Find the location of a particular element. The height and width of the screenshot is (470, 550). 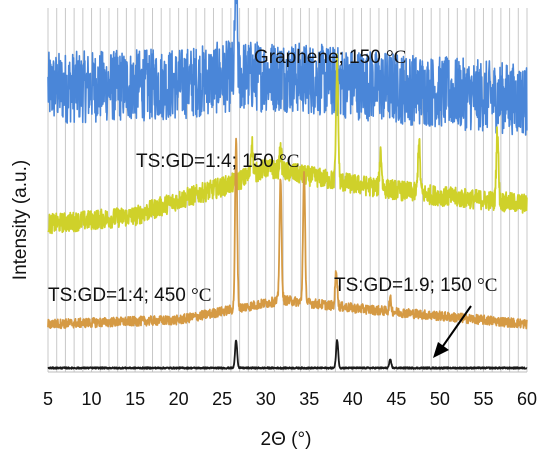

x-tick-label: 10 is located at coordinates (92, 399).